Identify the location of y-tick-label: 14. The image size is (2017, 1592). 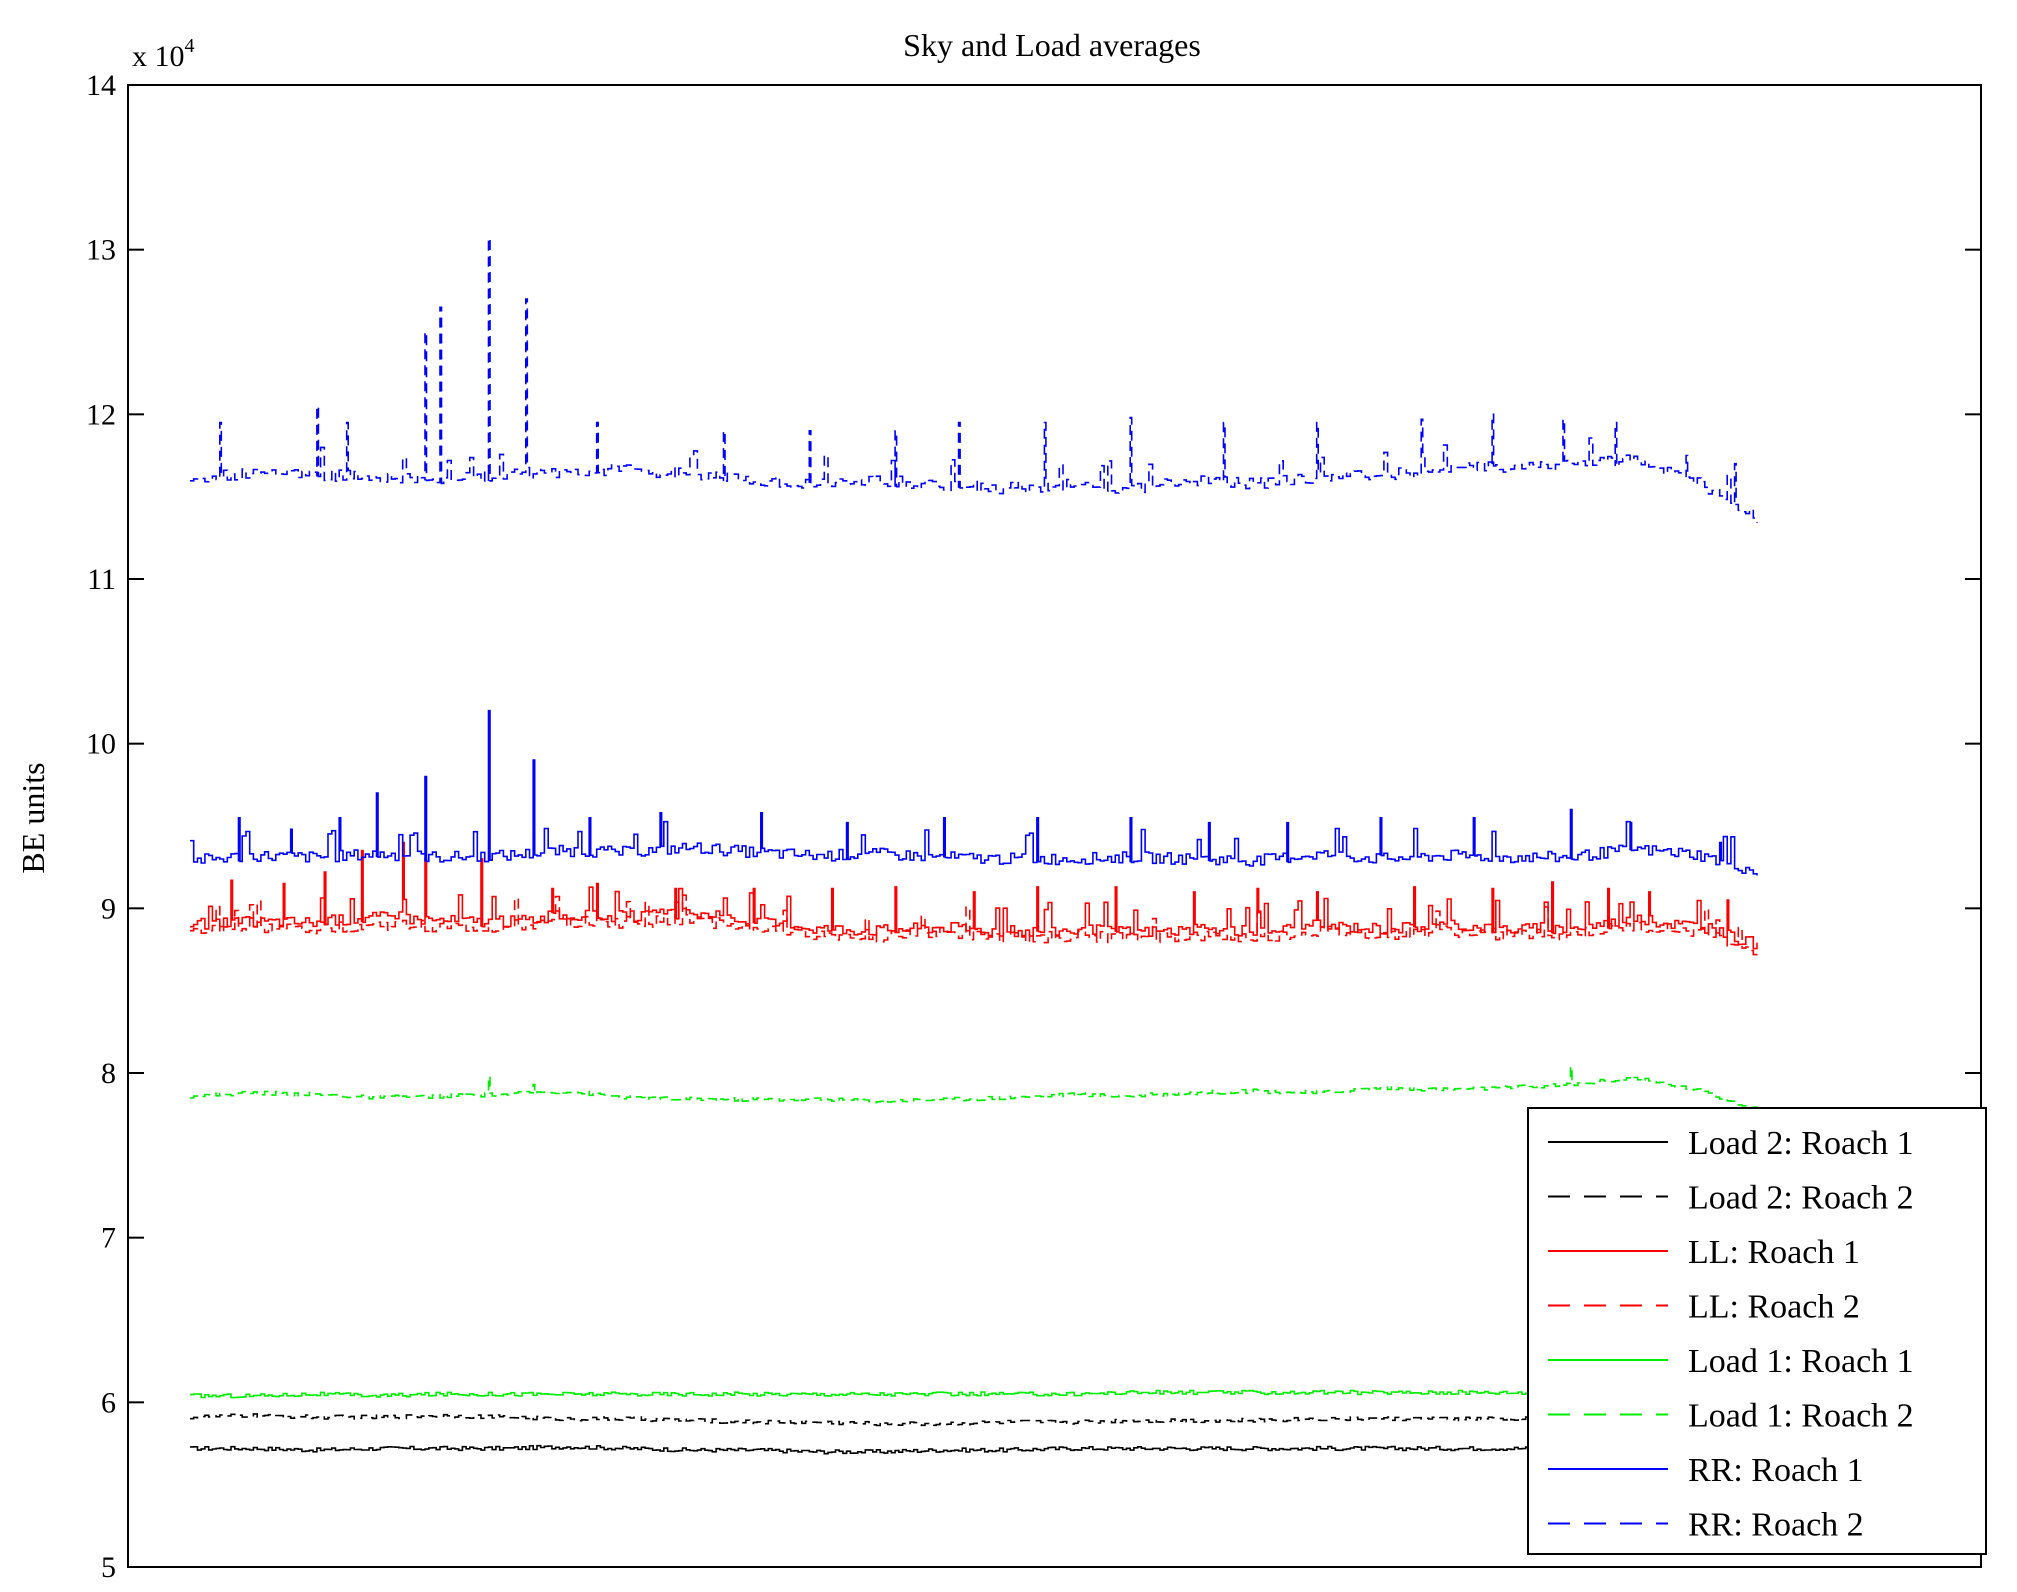
(101, 85).